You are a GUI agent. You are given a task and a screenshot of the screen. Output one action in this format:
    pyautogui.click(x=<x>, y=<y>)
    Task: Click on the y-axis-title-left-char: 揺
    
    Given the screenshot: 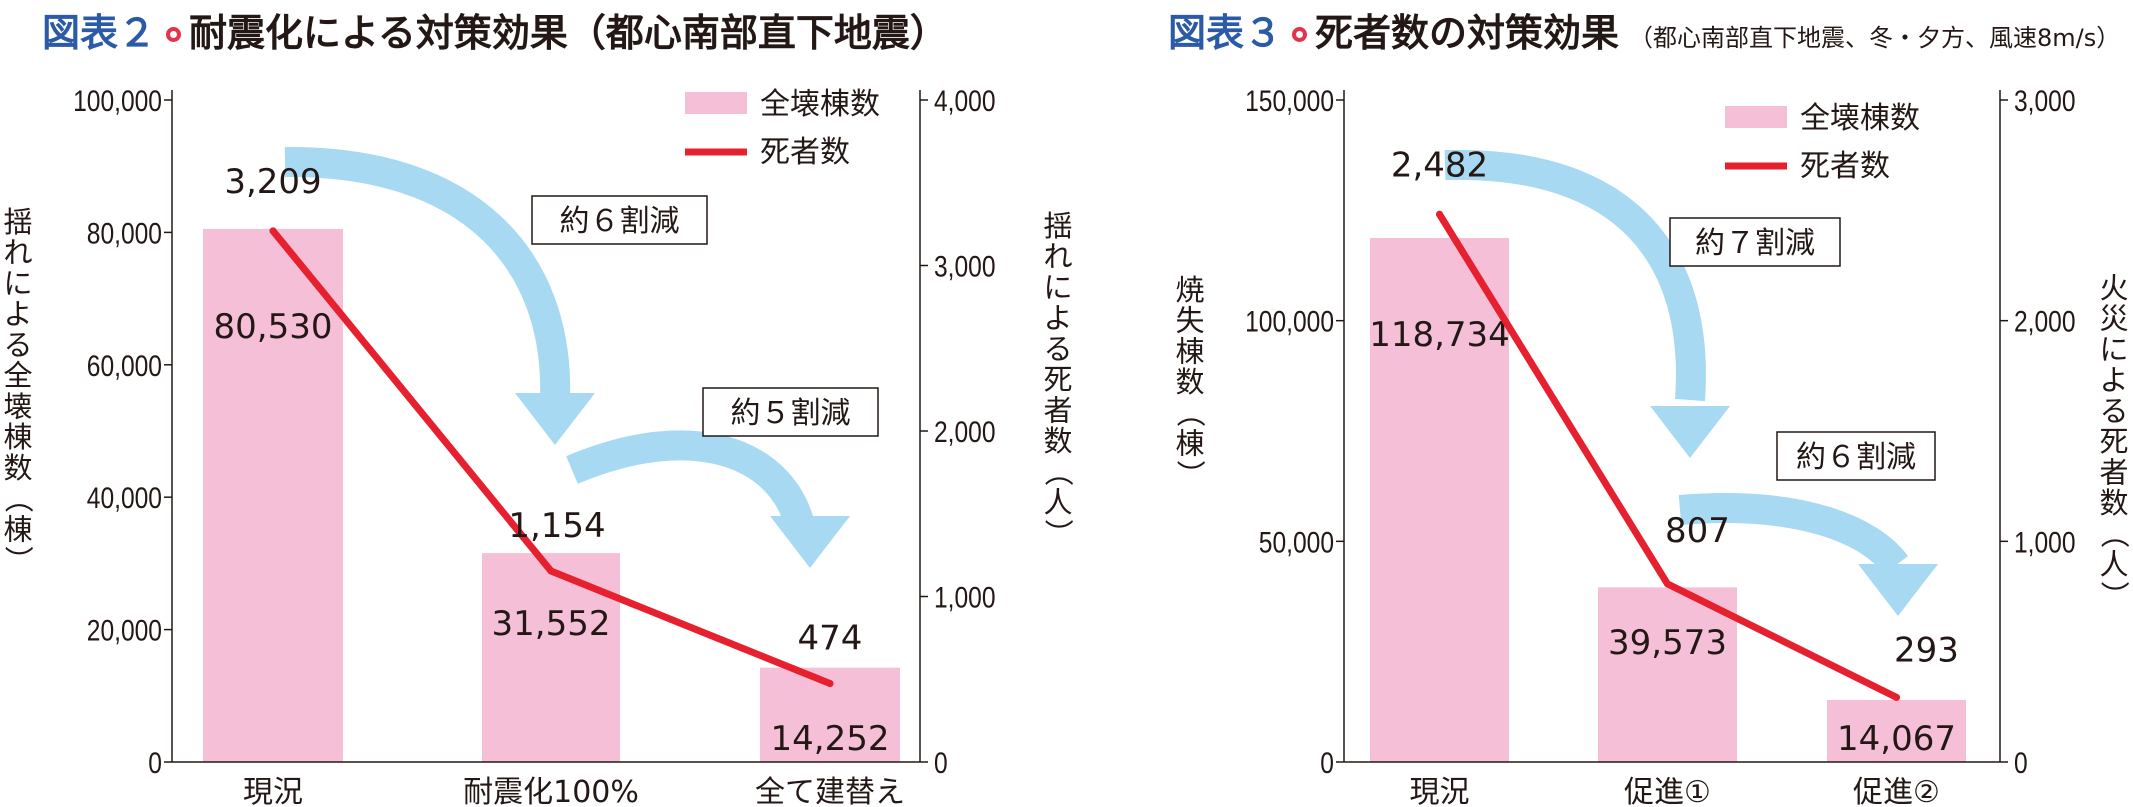 What is the action you would take?
    pyautogui.click(x=17, y=222)
    